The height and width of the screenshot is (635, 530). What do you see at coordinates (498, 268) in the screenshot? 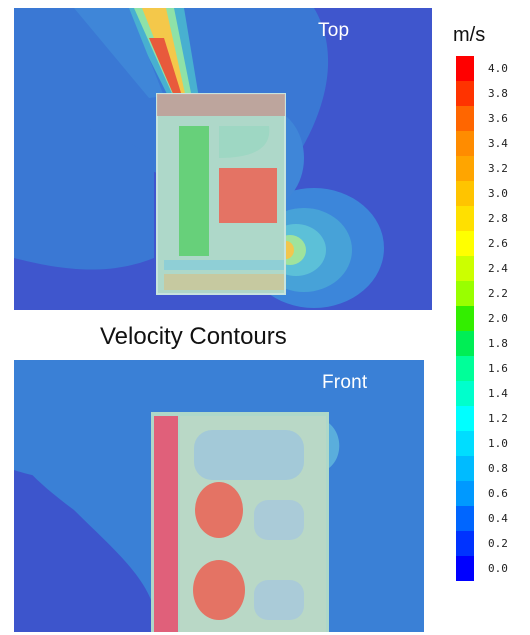
I see `colorbar-tick-label: 2.4` at bounding box center [498, 268].